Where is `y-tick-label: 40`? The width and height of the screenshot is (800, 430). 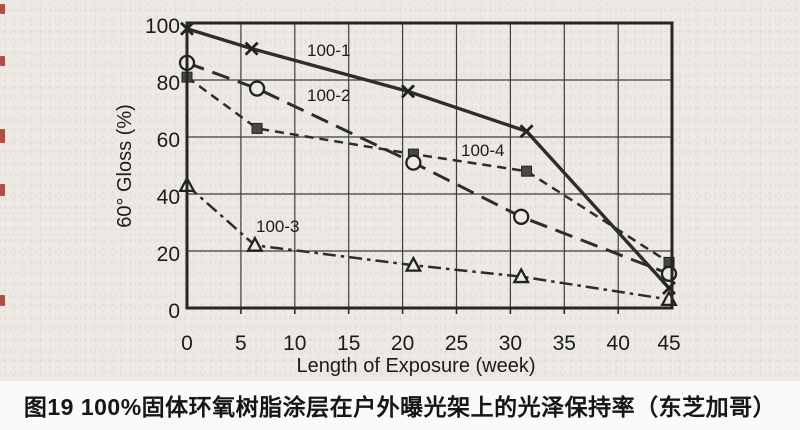 y-tick-label: 40 is located at coordinates (168, 197).